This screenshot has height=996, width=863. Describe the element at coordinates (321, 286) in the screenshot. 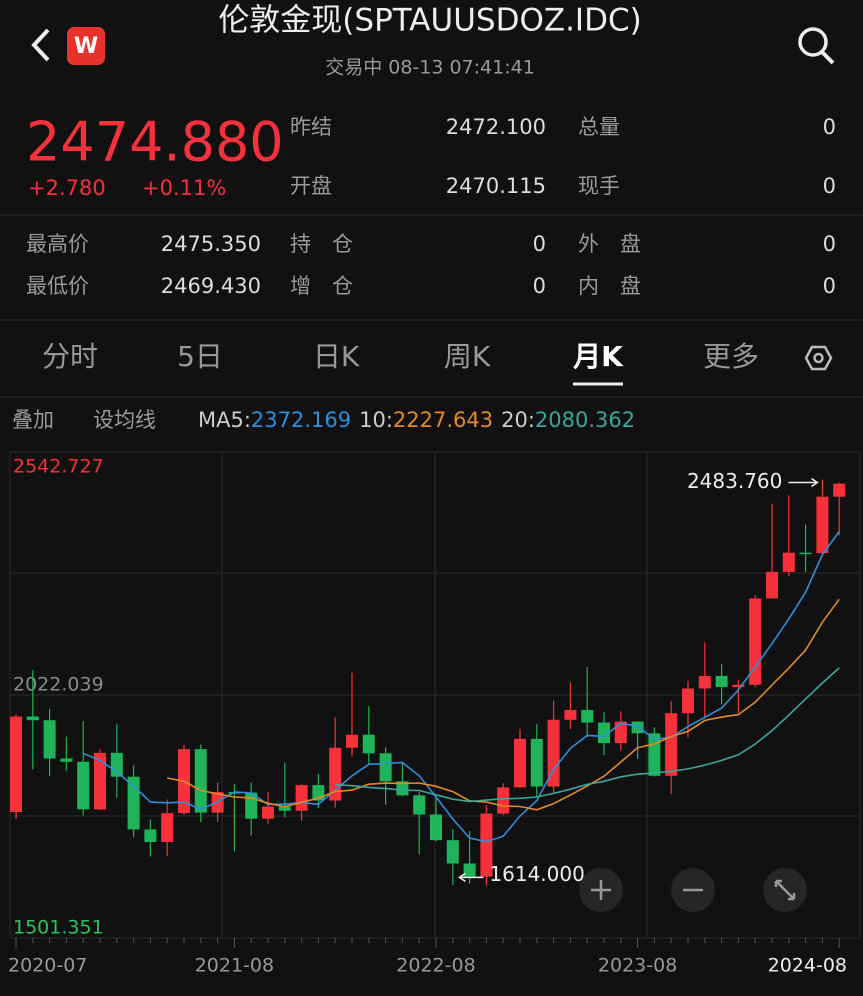

I see `stat-label: 增 仓` at that location.